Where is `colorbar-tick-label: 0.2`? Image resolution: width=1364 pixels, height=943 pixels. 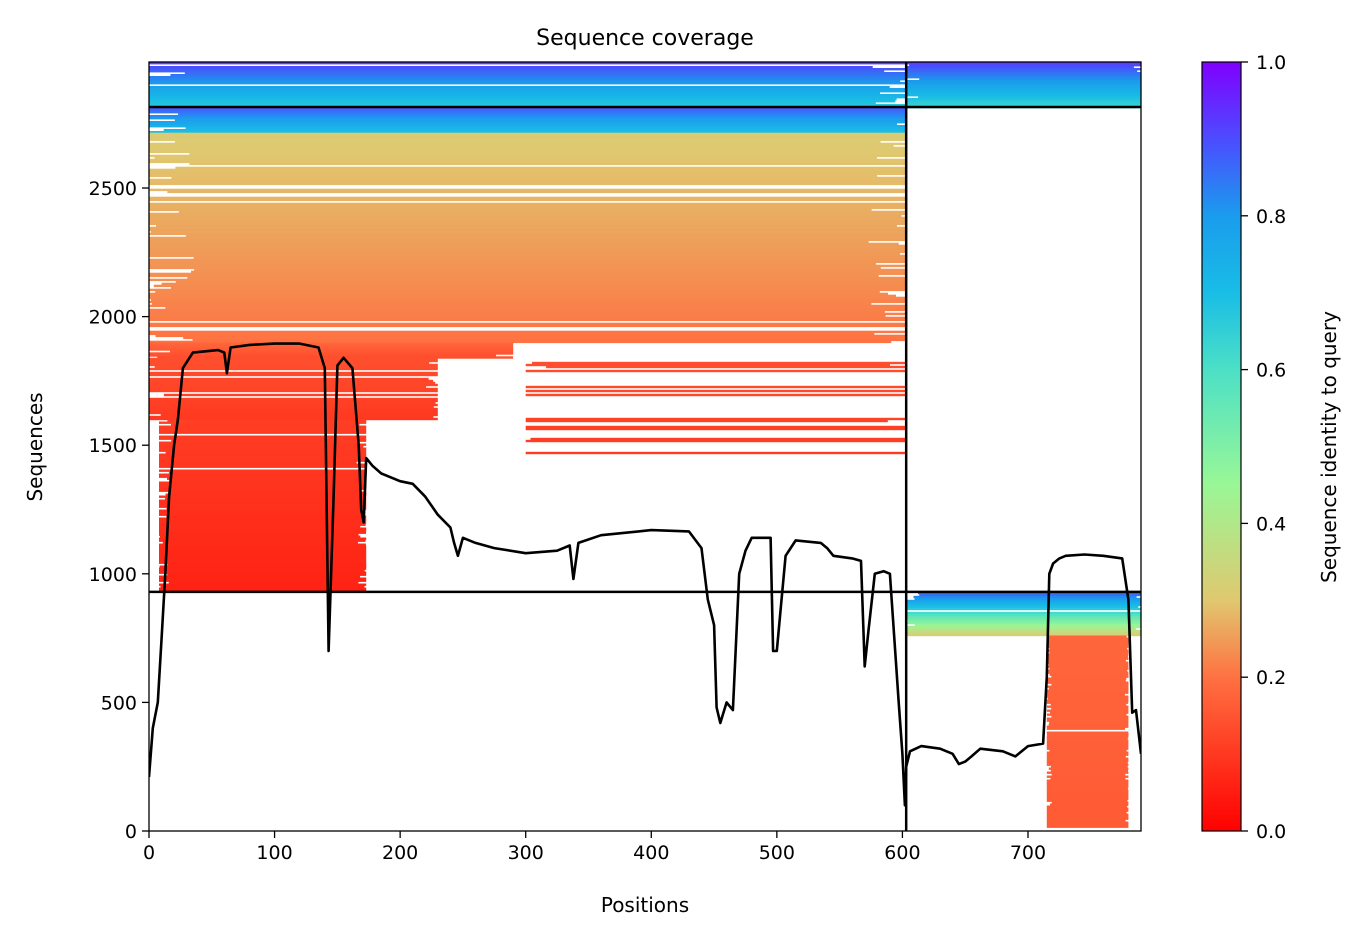
colorbar-tick-label: 0.2 is located at coordinates (1271, 678).